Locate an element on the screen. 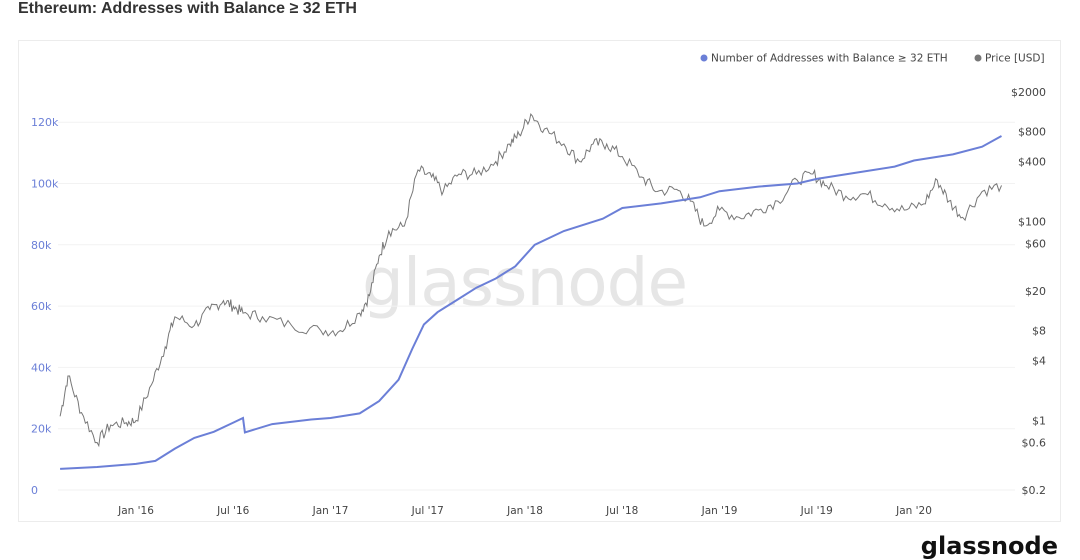 This screenshot has width=1080, height=560. logo-text: glassnode is located at coordinates (989, 546).